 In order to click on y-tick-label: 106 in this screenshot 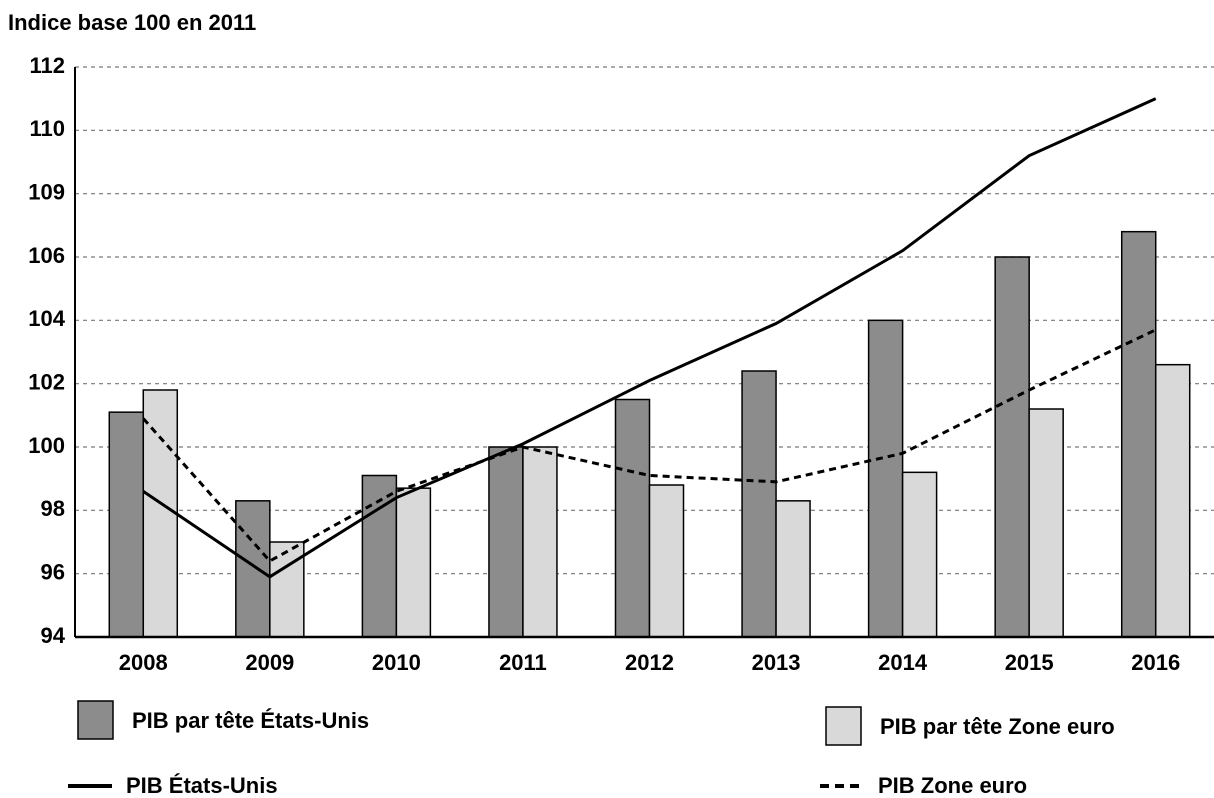, I will do `click(46, 255)`.